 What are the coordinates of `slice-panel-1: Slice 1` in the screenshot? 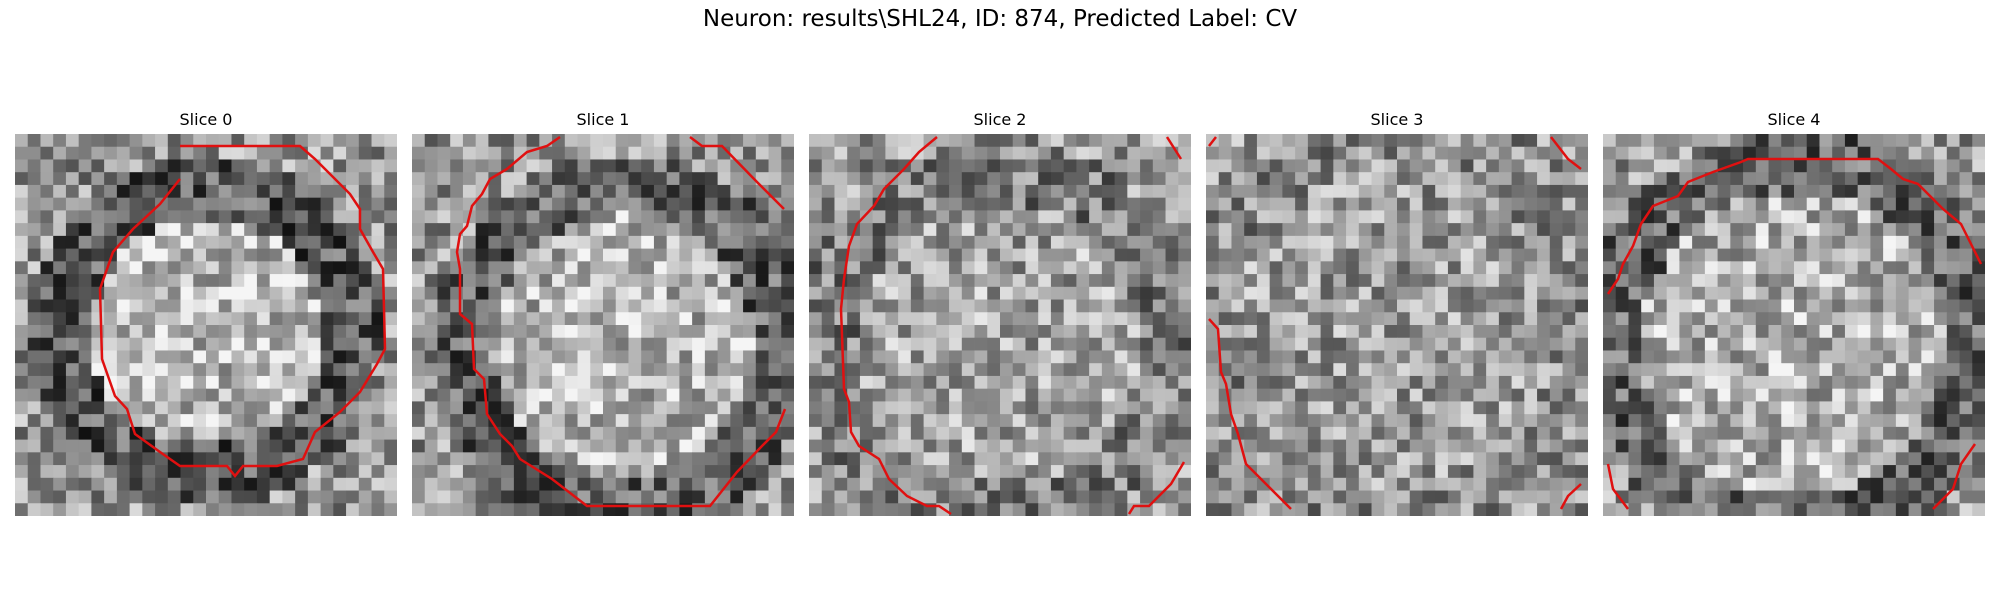 It's located at (603, 313).